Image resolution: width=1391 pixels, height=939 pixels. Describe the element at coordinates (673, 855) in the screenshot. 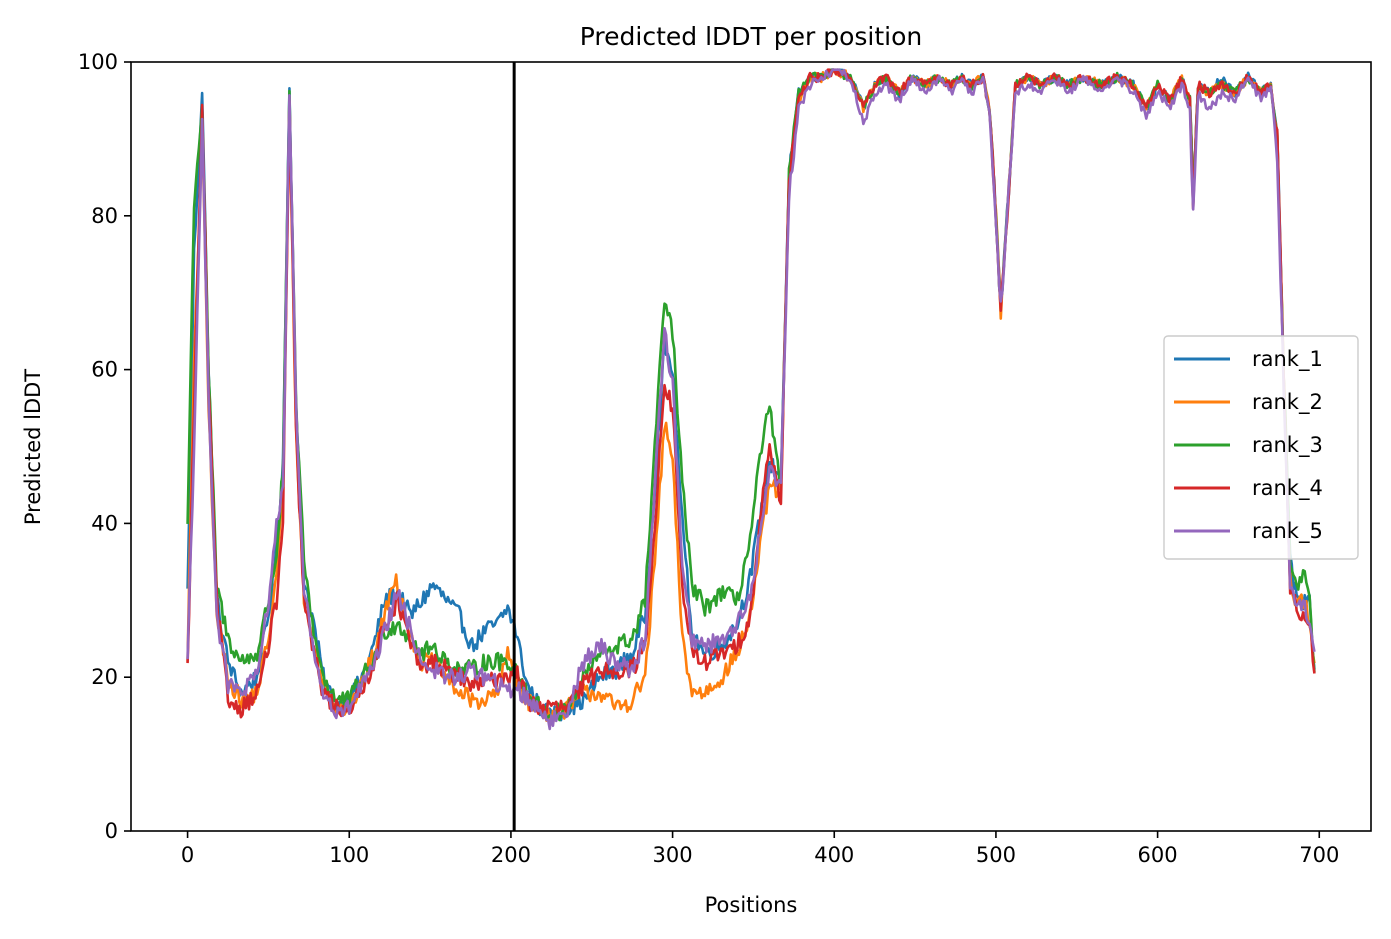

I see `x-tick-label: 300` at that location.